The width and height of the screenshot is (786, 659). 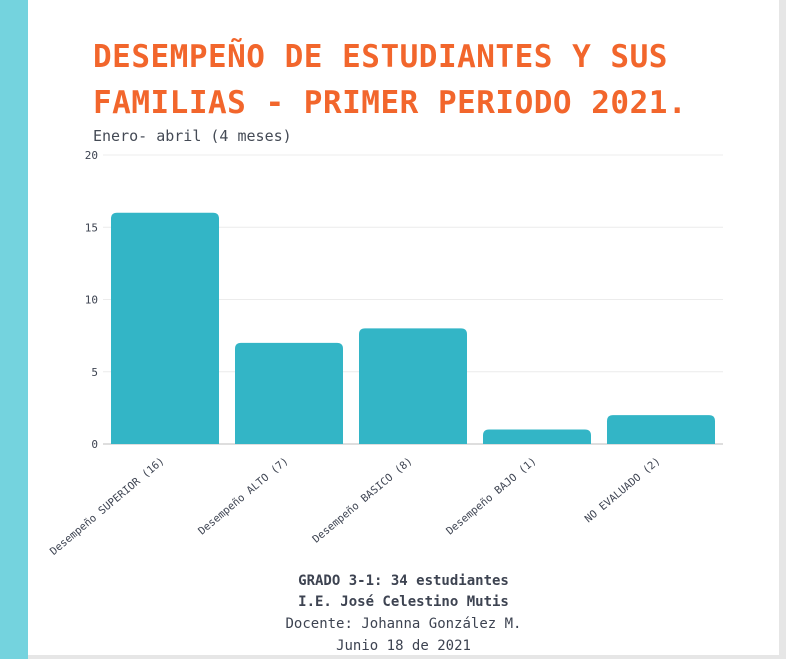 I want to click on y-tick-label: 15, so click(x=91, y=227).